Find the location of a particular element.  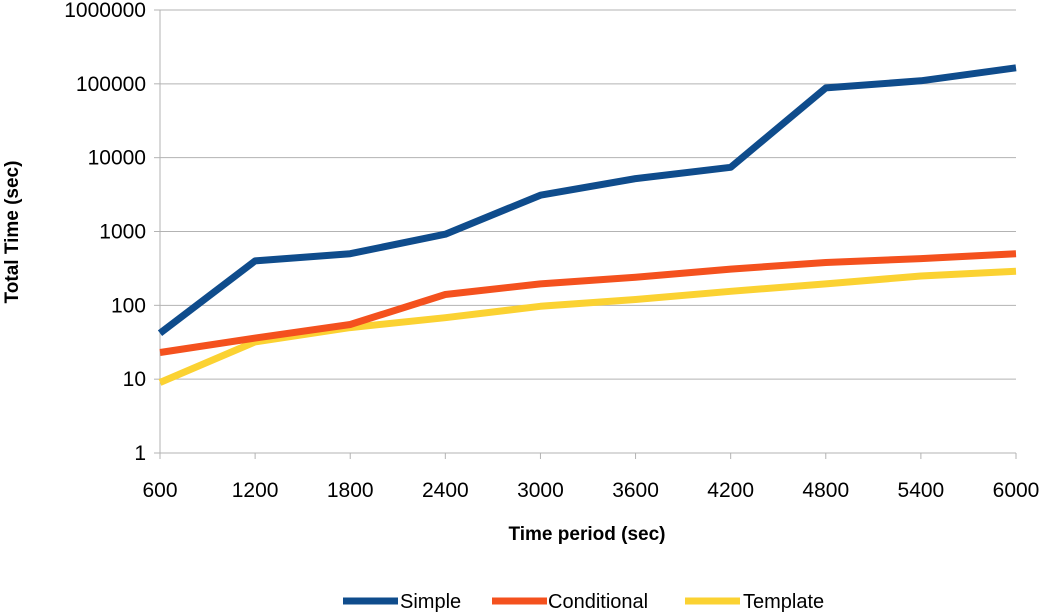

y-tick-labels: 1 10 100 1000 10000 100000 1000000 is located at coordinates (105, 232).